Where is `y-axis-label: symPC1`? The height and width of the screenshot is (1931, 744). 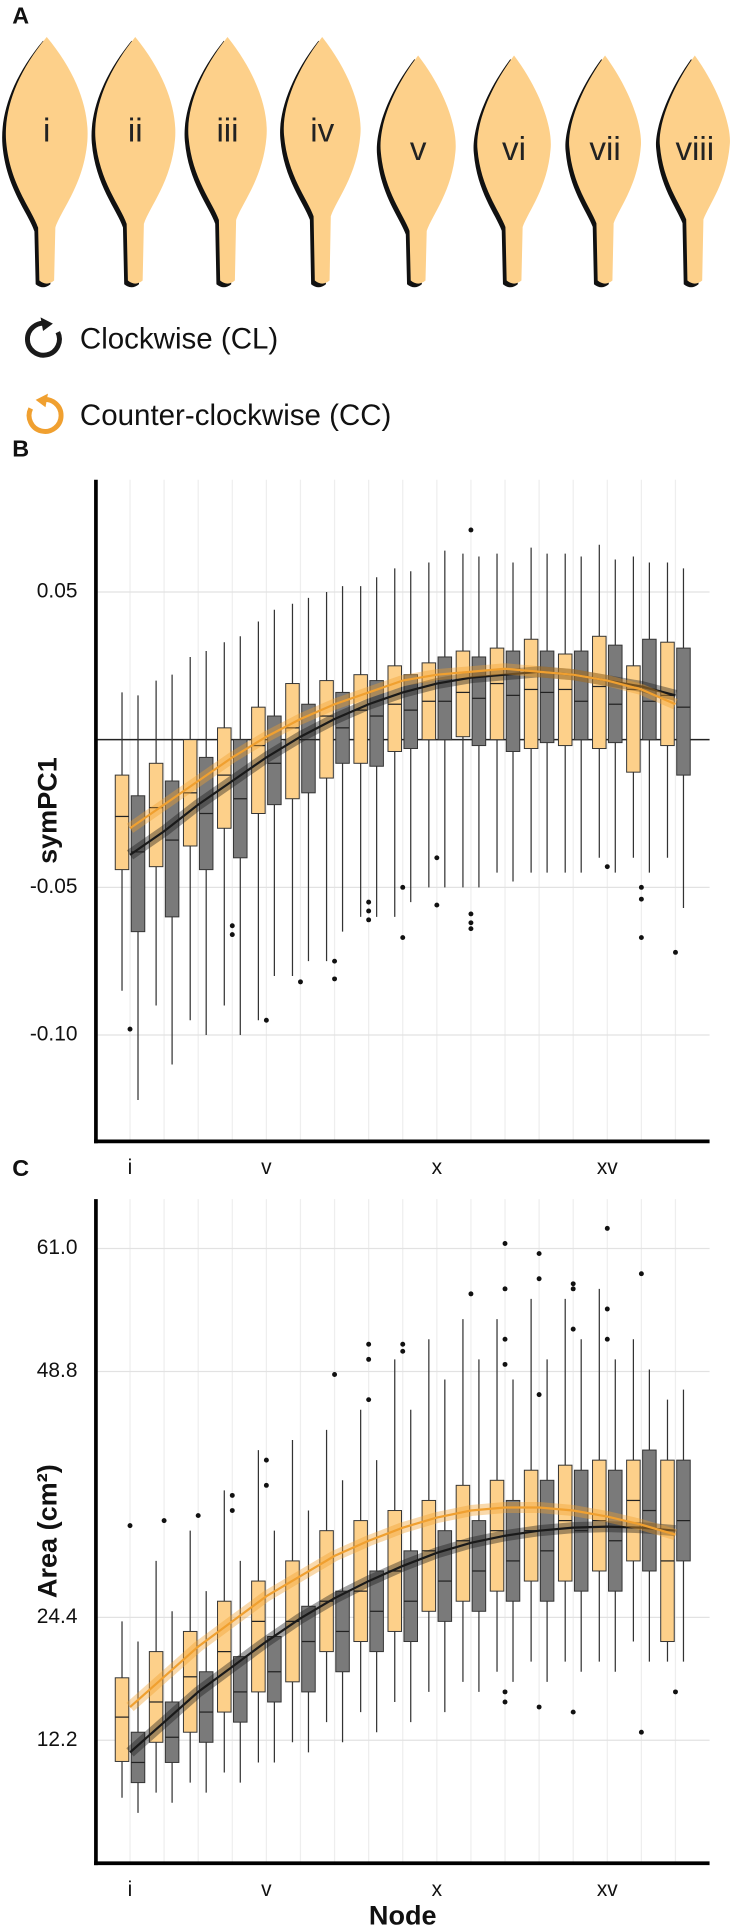 y-axis-label: symPC1 is located at coordinates (47, 810).